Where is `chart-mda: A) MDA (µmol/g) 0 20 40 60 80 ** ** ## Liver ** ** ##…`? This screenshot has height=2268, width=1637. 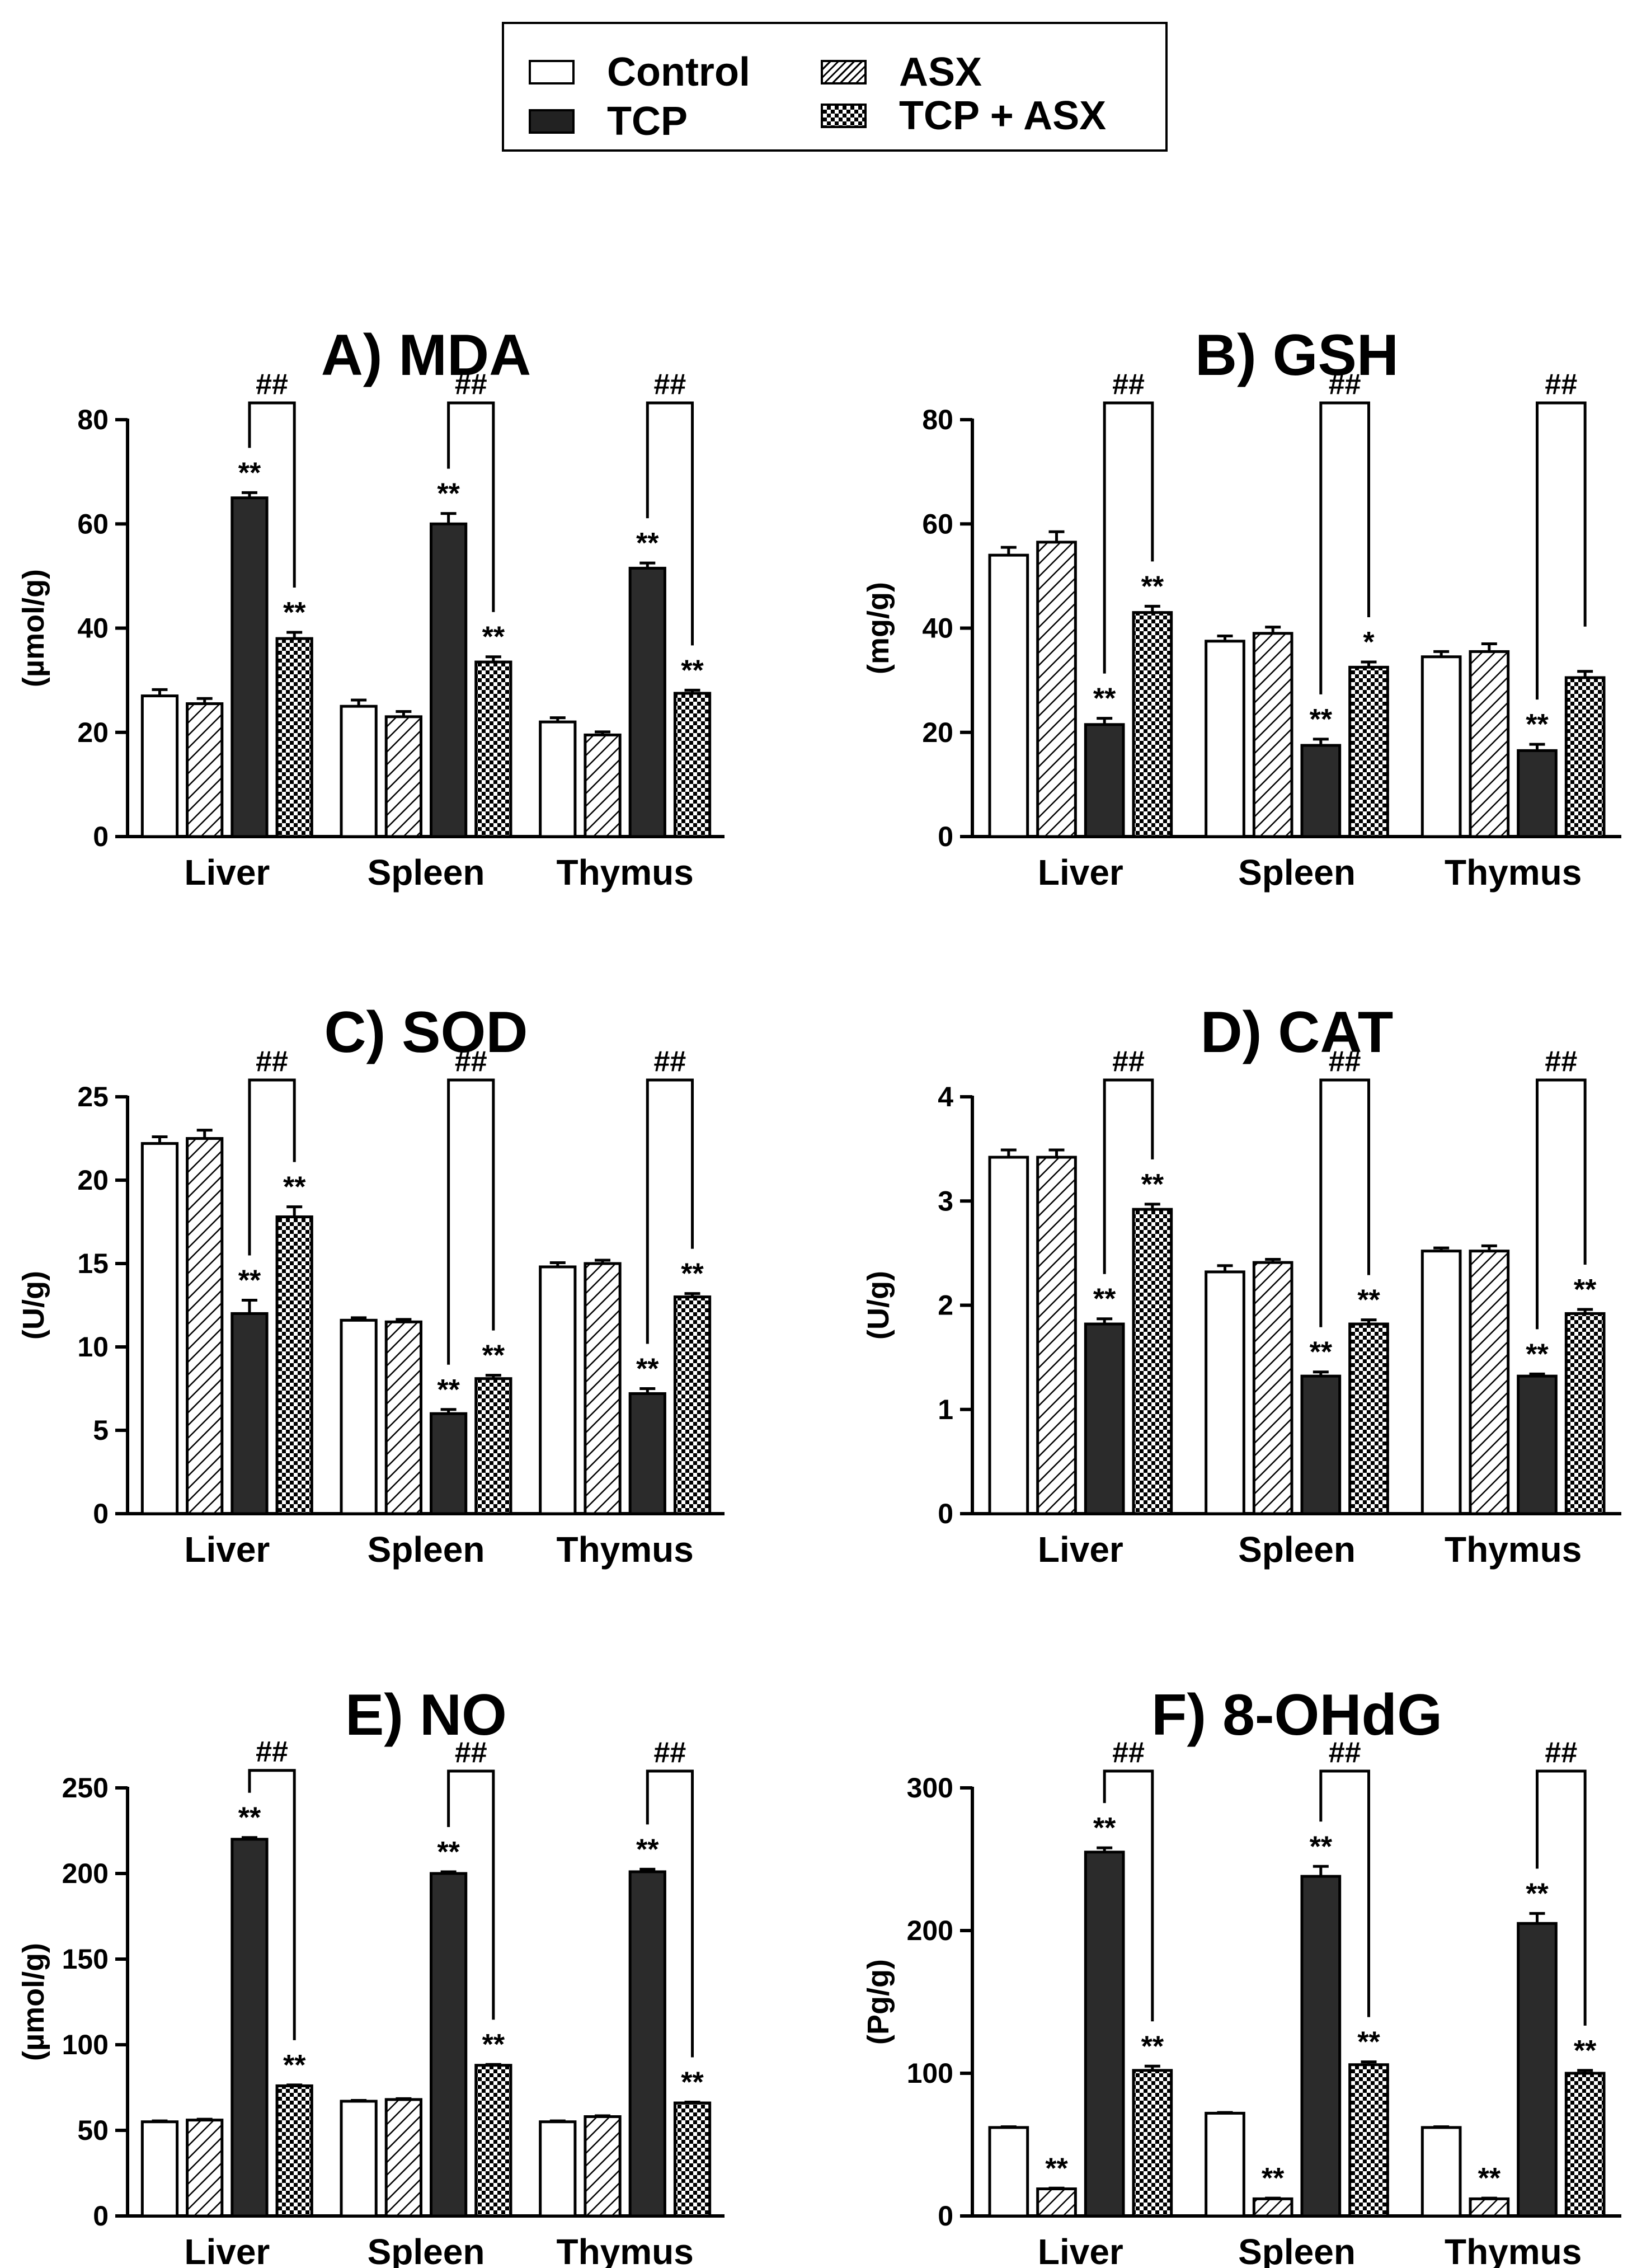 chart-mda: A) MDA (µmol/g) 0 20 40 60 80 ** ** ## Liver ** ** ##… is located at coordinates (371, 608).